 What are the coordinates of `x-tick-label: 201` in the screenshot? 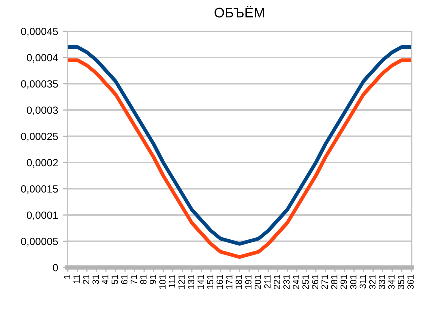 It's located at (258, 282).